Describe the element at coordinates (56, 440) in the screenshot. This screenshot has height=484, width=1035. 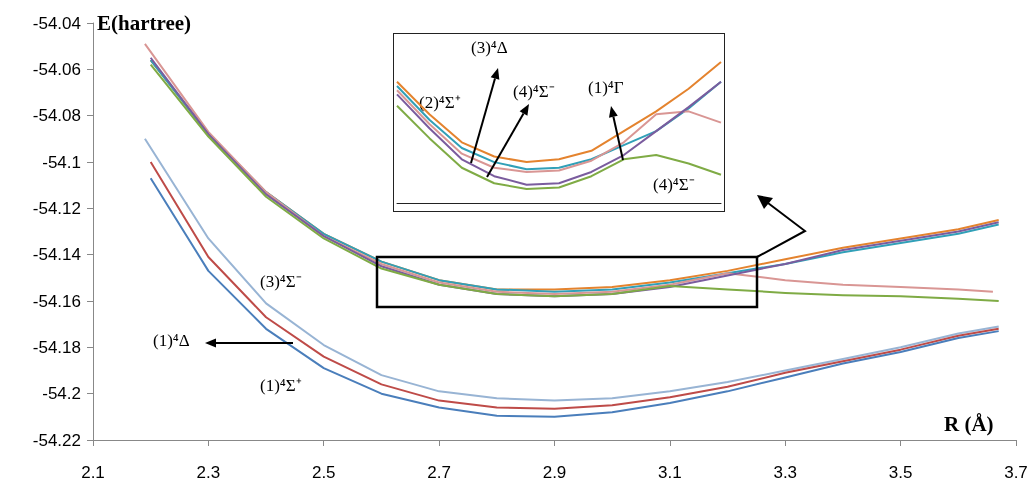
I see `y-tick-label: -54.22` at that location.